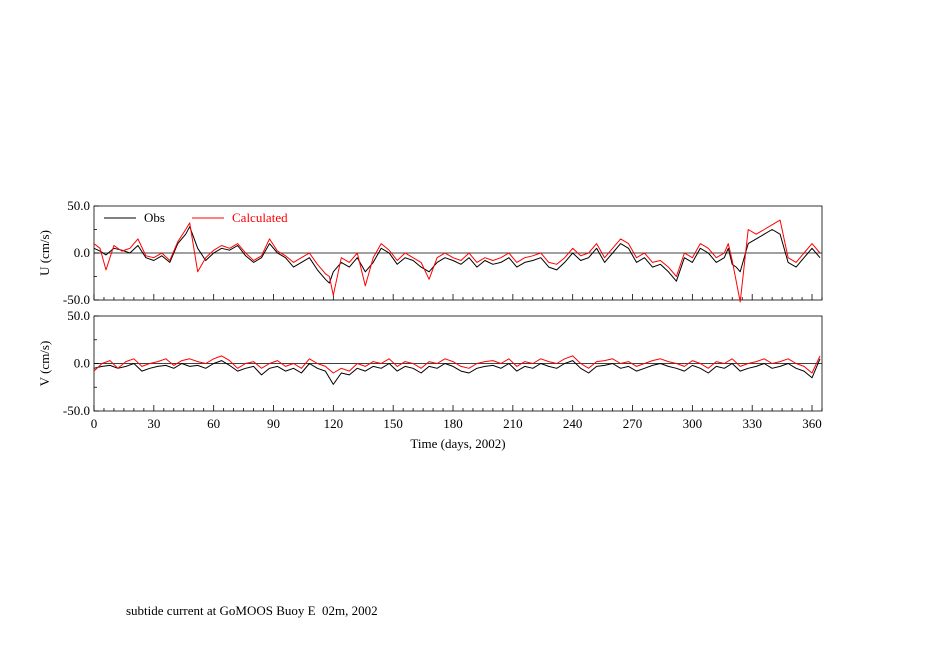 The width and height of the screenshot is (936, 661). What do you see at coordinates (213, 423) in the screenshot?
I see `x-tick-label: 60` at bounding box center [213, 423].